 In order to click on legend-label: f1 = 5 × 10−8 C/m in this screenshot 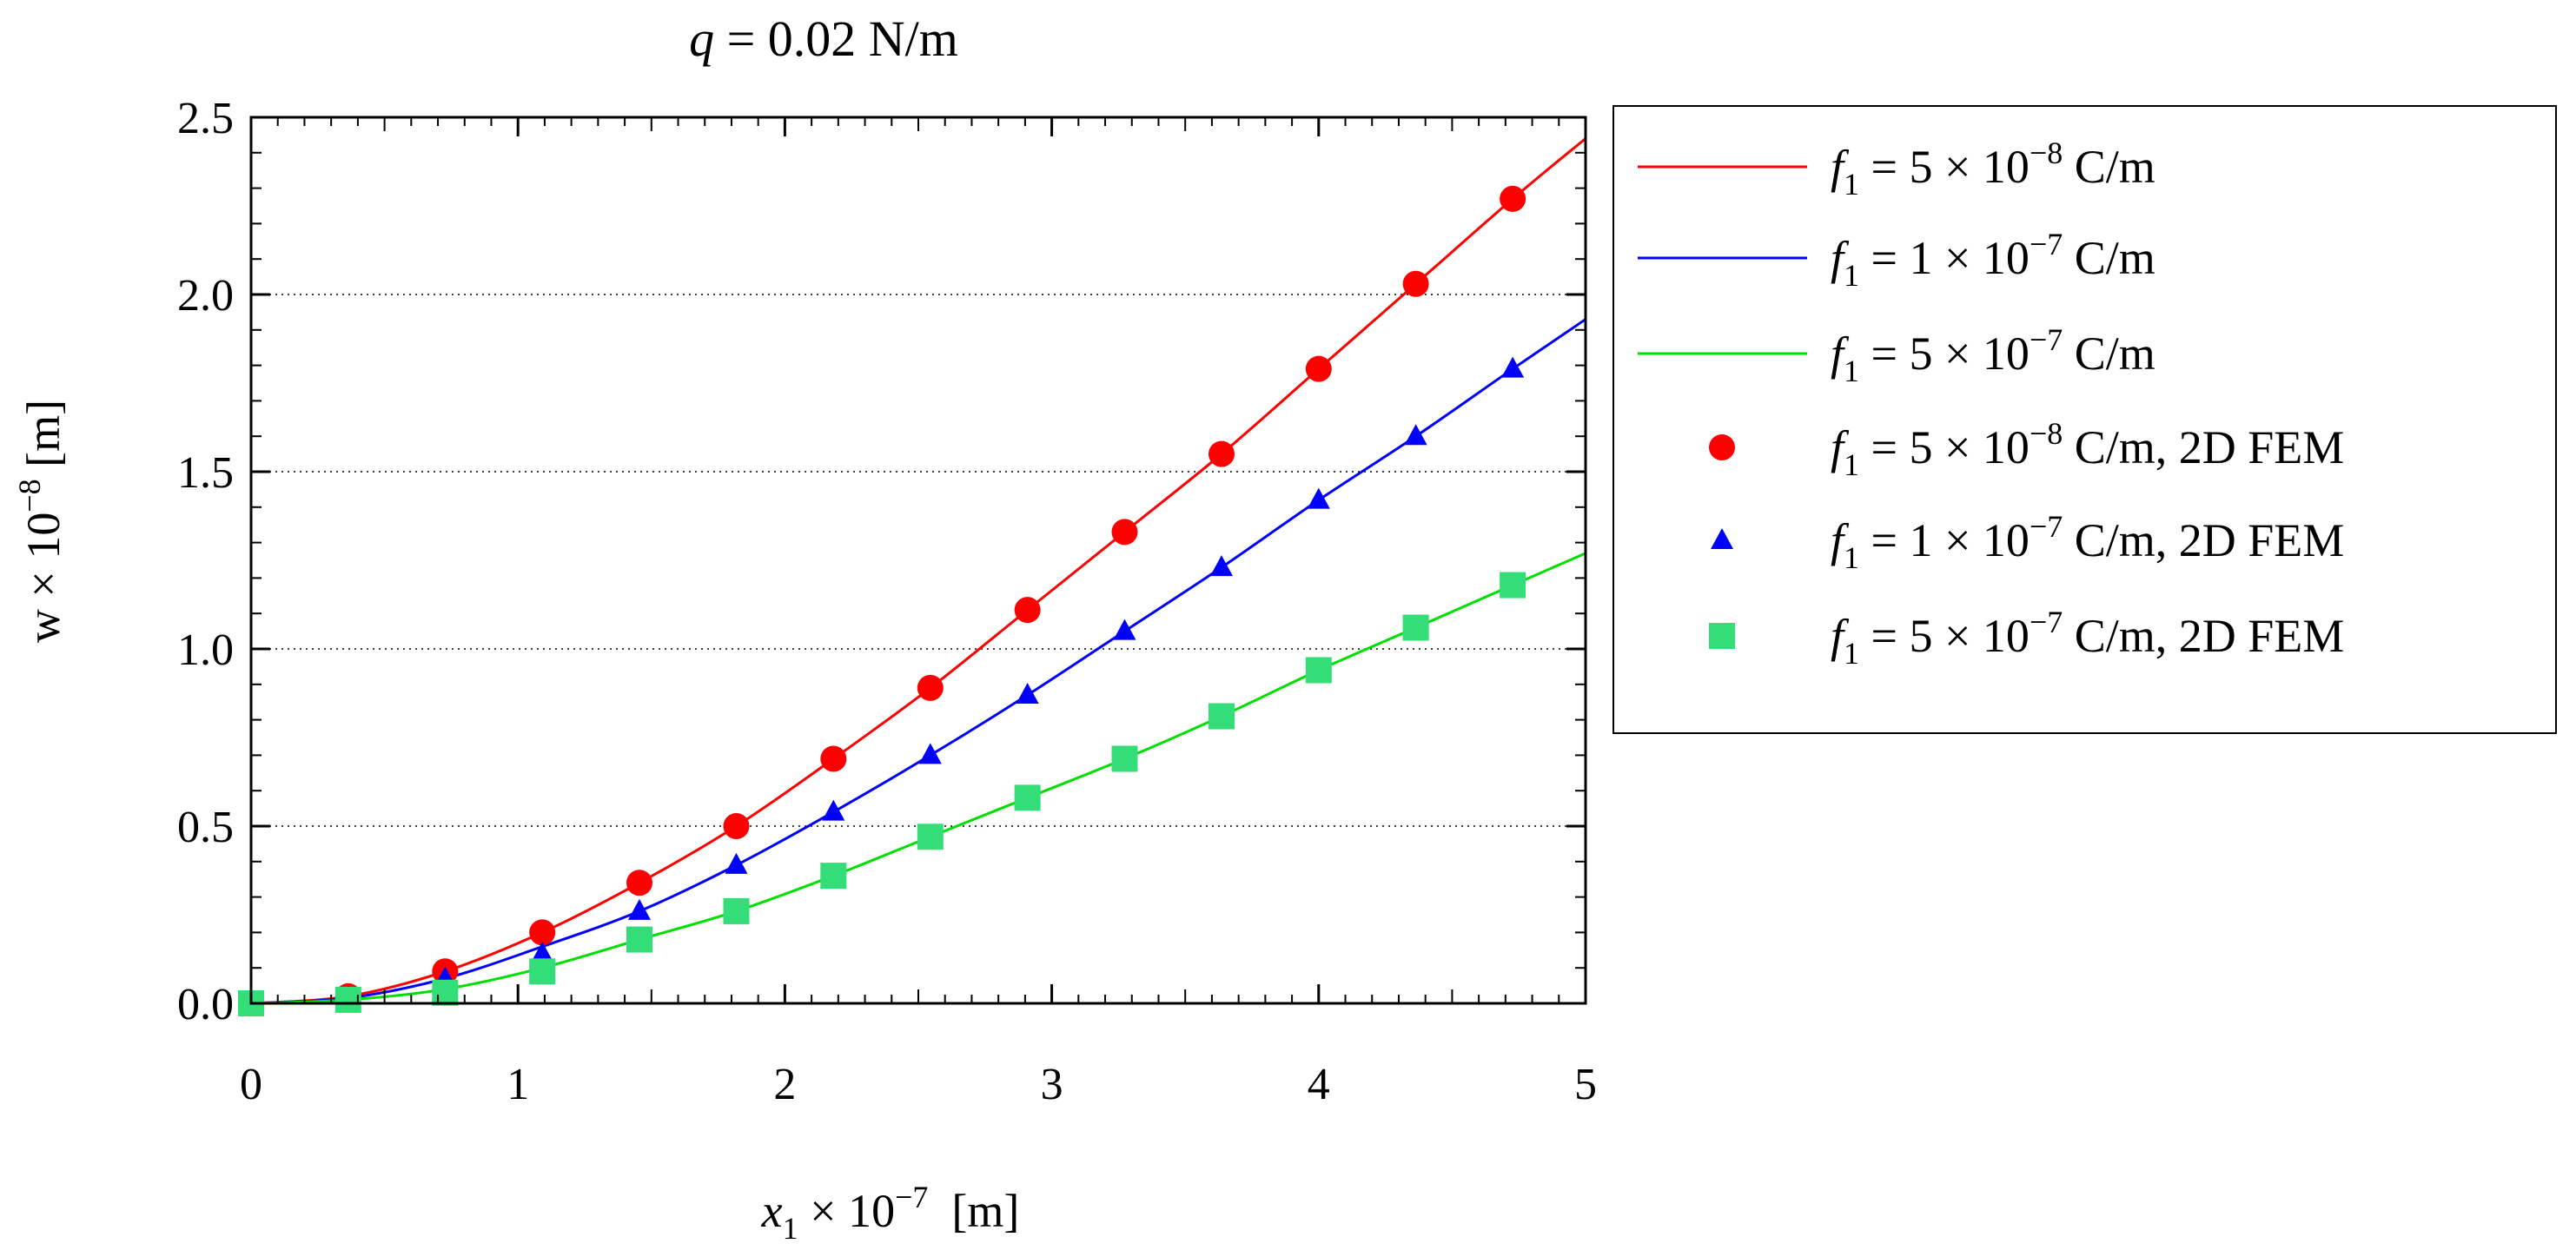, I will do `click(1993, 169)`.